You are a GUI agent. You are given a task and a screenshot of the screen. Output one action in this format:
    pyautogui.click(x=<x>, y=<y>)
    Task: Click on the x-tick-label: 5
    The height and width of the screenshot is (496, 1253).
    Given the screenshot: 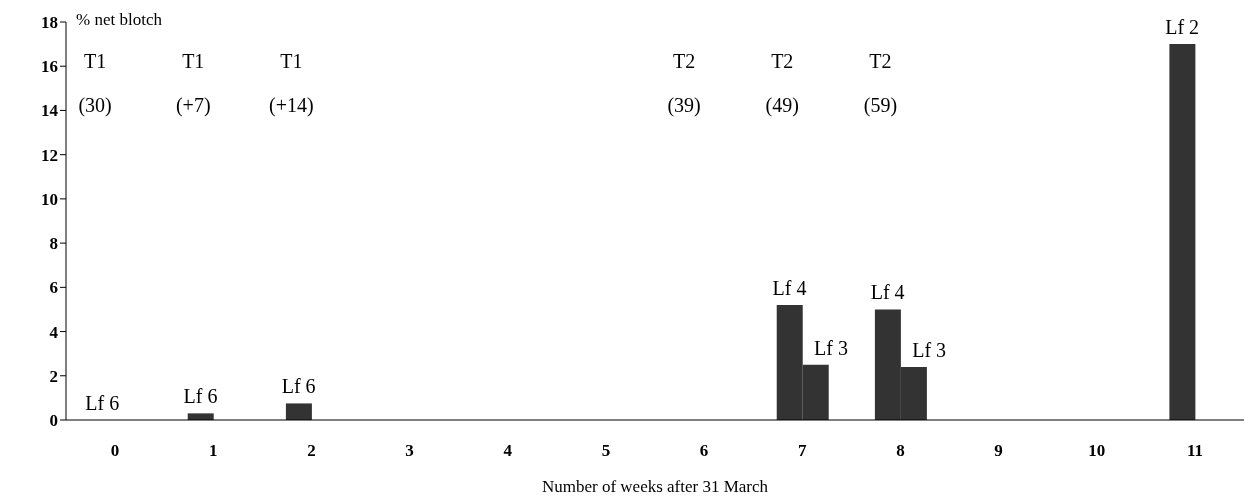 What is the action you would take?
    pyautogui.click(x=606, y=451)
    